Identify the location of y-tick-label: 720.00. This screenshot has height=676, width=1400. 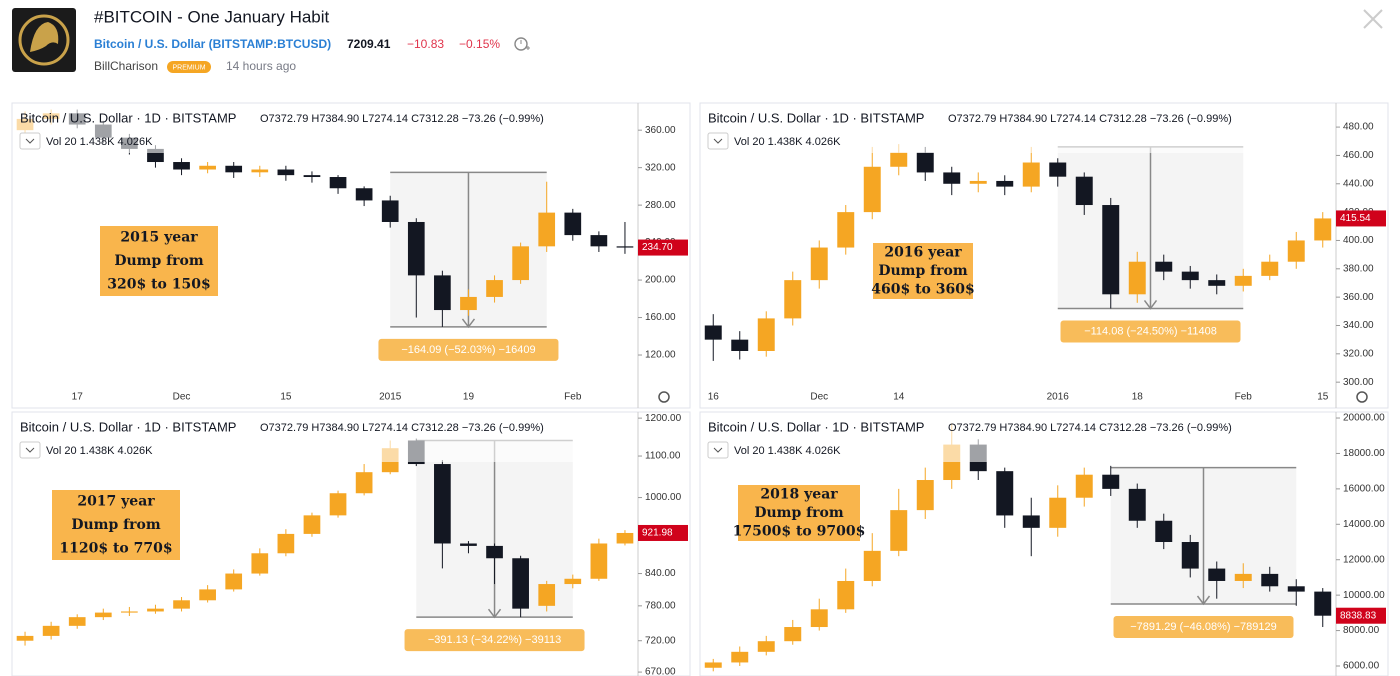
(660, 640).